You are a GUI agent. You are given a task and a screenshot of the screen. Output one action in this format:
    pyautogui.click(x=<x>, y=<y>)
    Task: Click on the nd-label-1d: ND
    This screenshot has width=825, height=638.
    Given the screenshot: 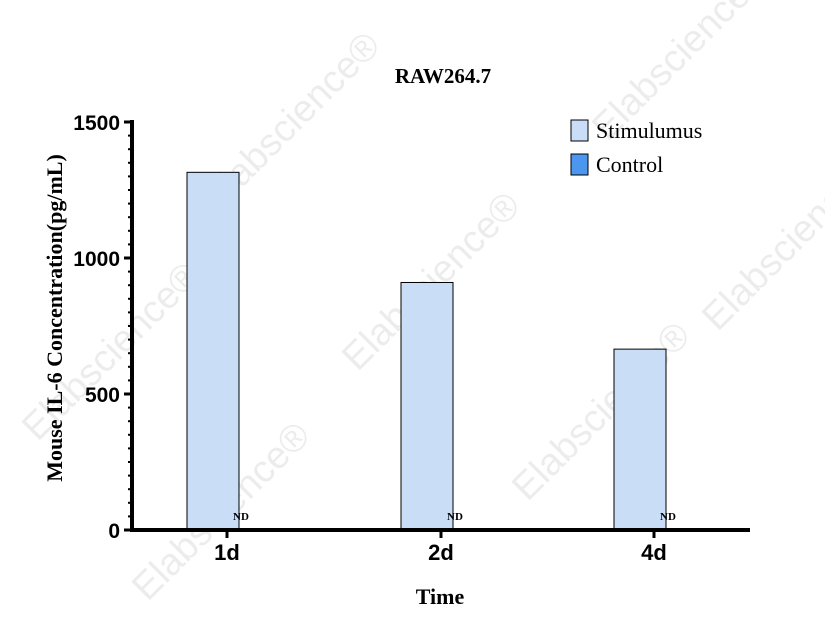 What is the action you would take?
    pyautogui.click(x=241, y=517)
    